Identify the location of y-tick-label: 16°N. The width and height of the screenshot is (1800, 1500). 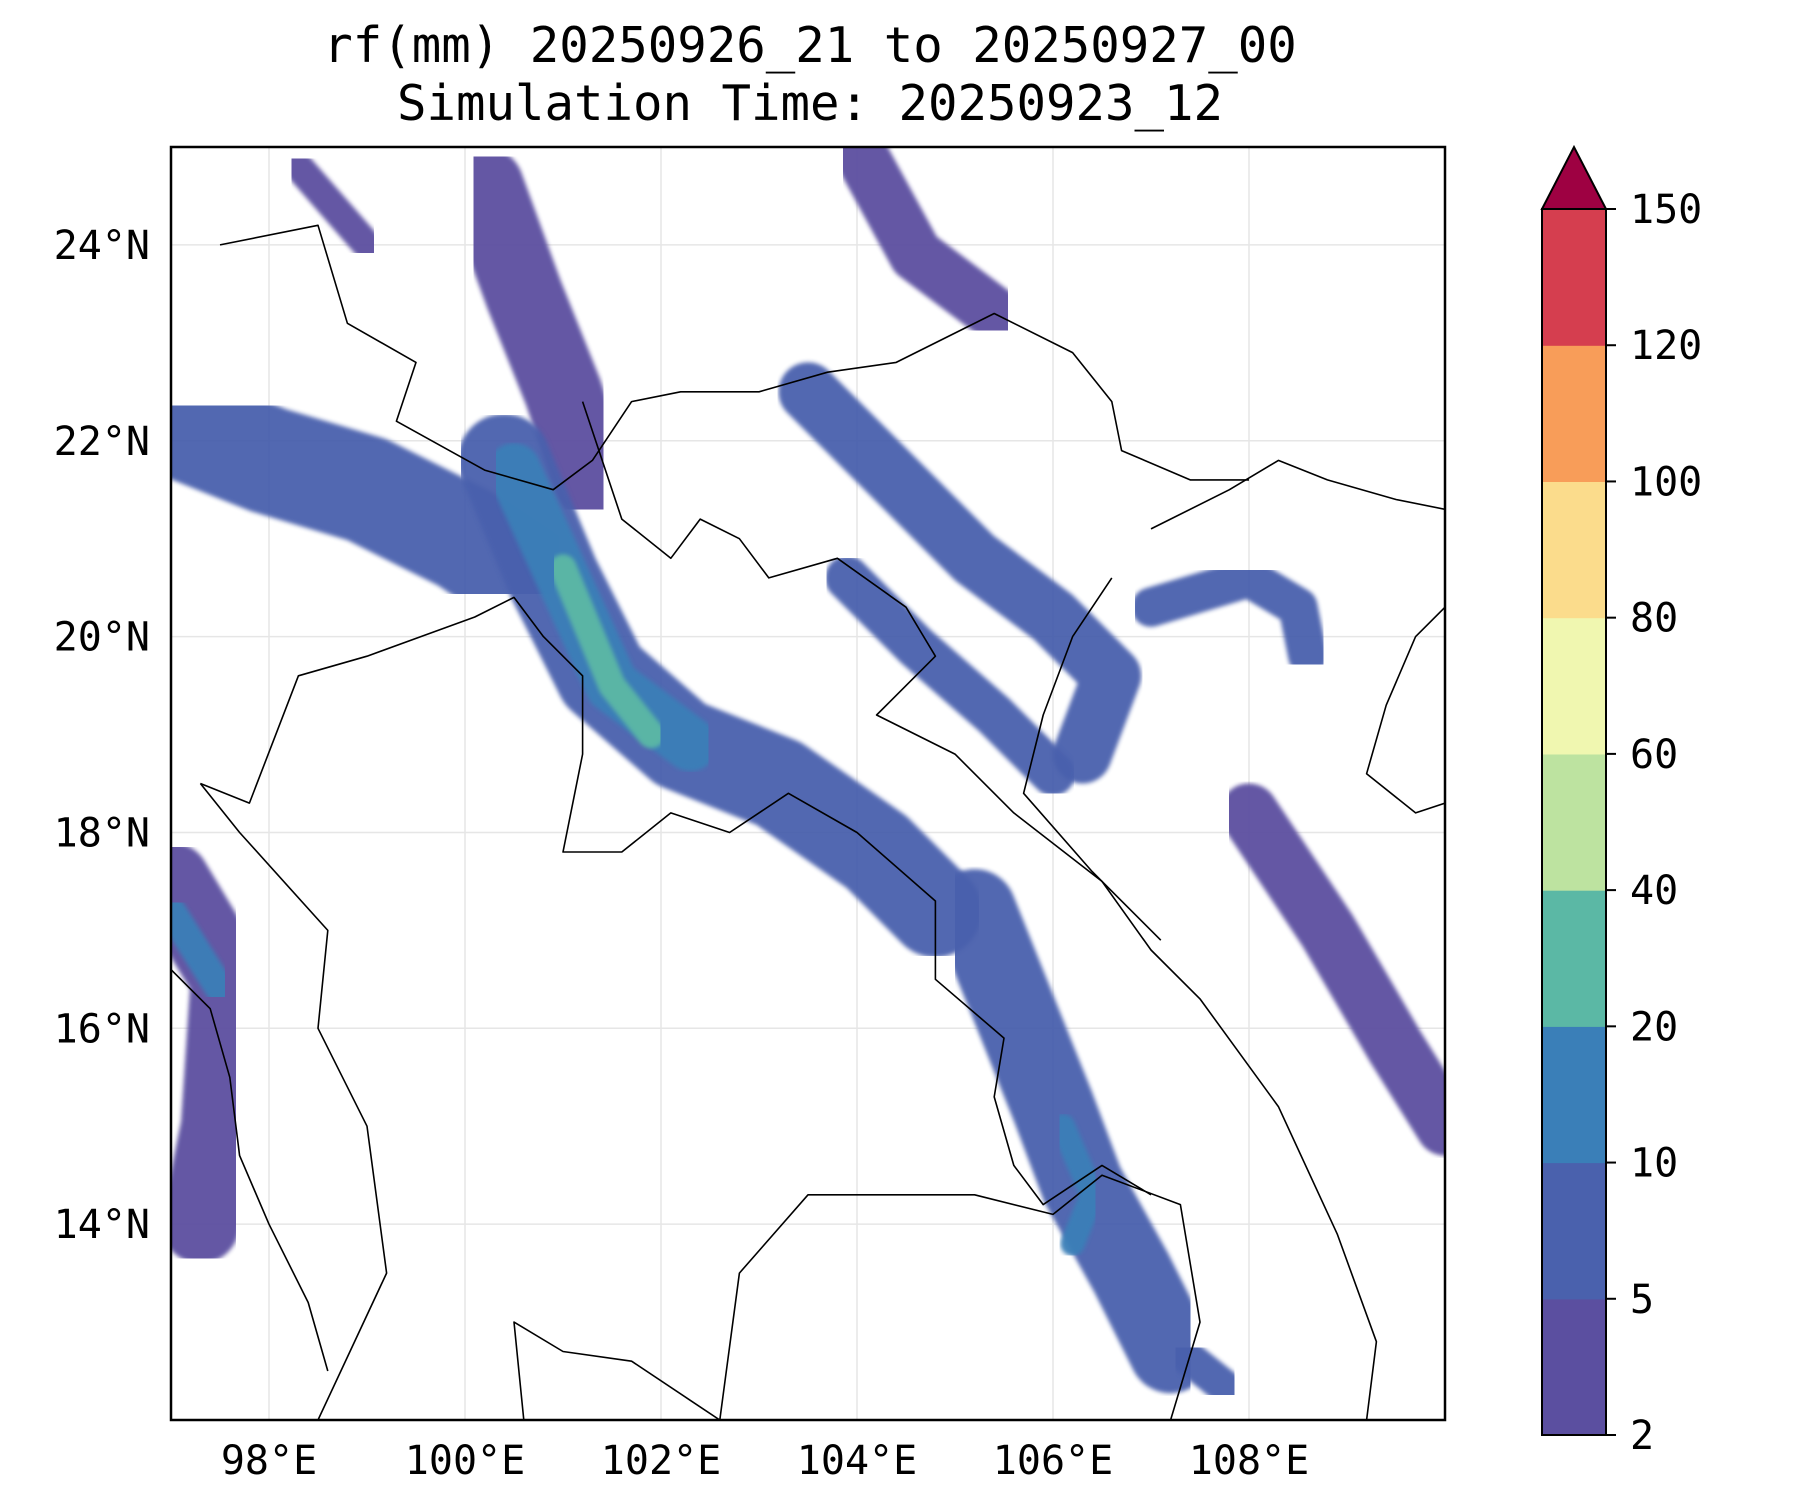
(102, 1029).